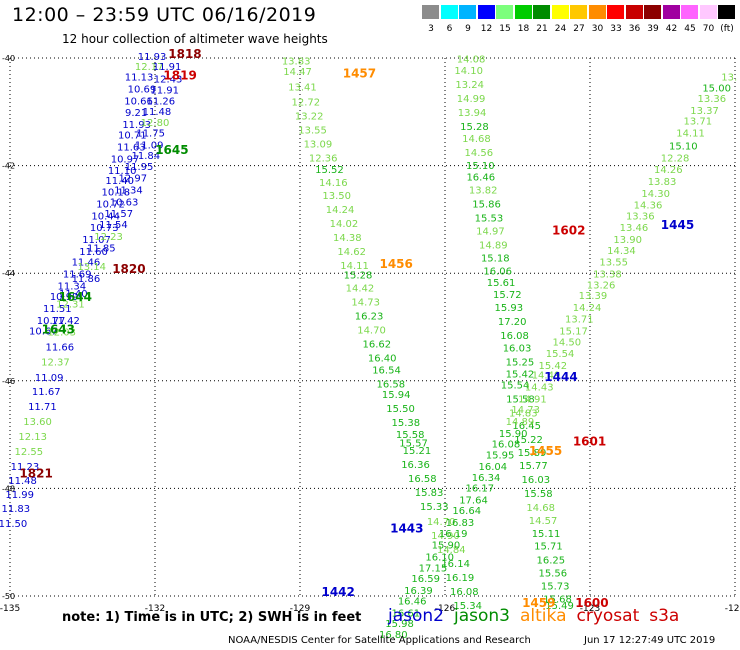  What do you see at coordinates (136, 125) in the screenshot?
I see `wave-height-value: 11.93` at bounding box center [136, 125].